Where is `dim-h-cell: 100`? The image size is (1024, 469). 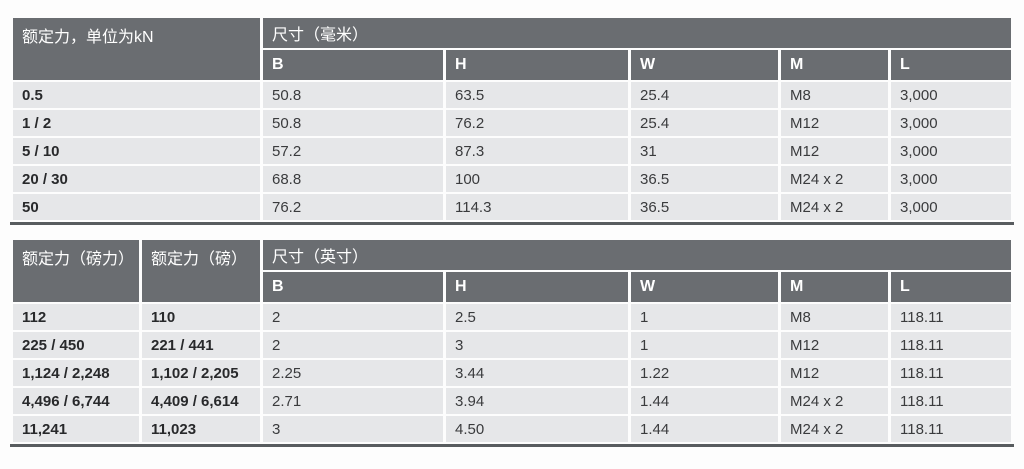
dim-h-cell: 100 is located at coordinates (537, 179).